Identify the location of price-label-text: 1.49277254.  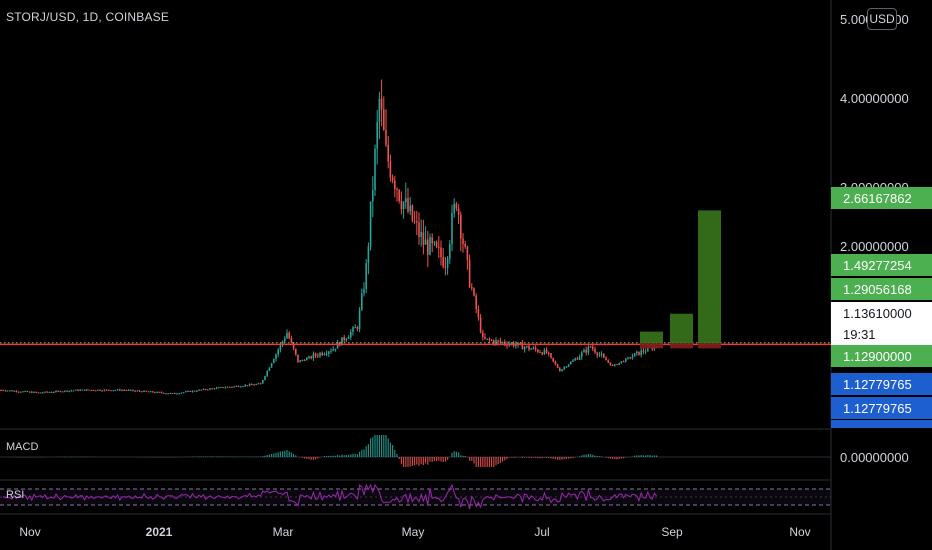
(877, 265).